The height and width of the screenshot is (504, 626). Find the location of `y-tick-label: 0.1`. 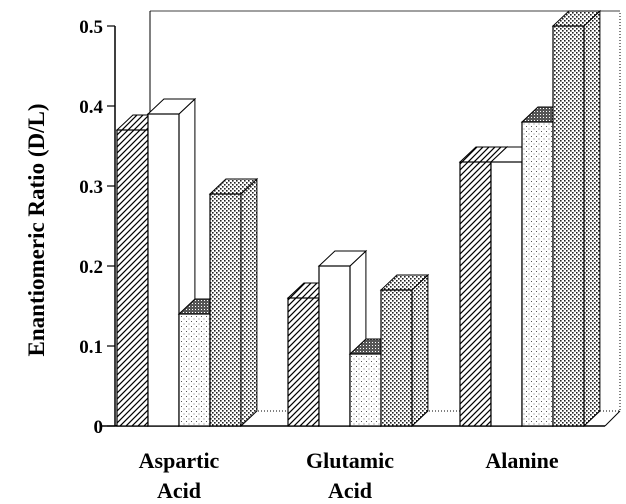

y-tick-label: 0.1 is located at coordinates (91, 347).